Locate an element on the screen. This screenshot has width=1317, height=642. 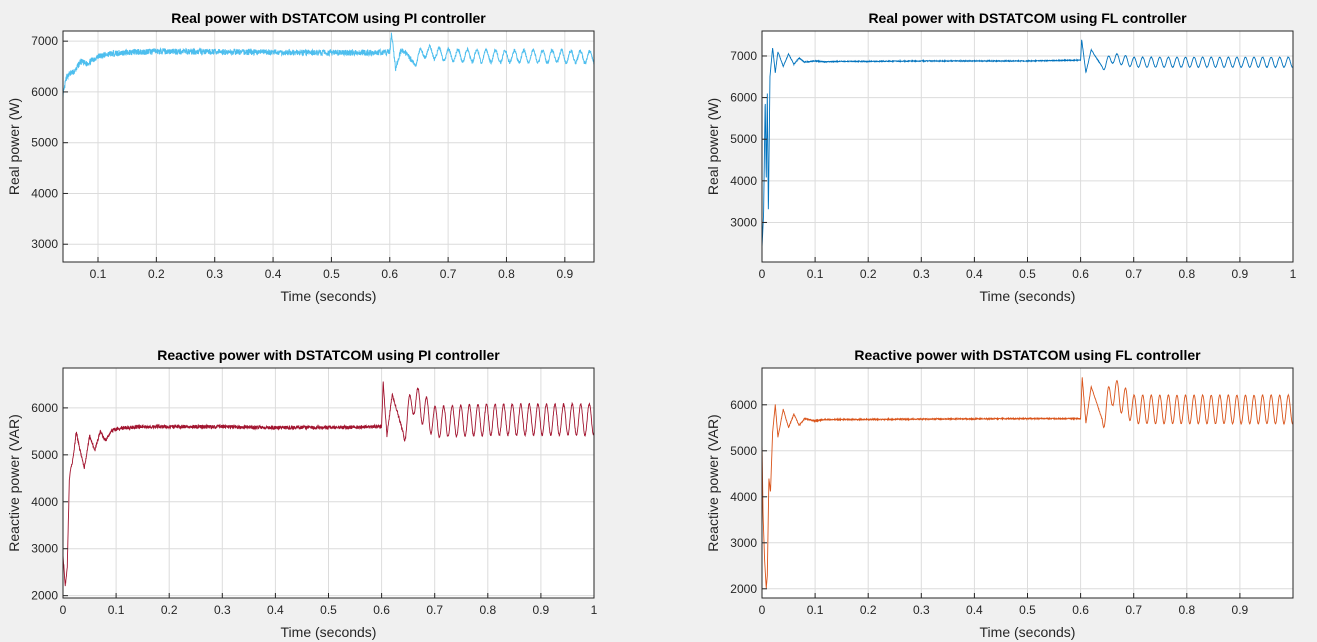
reactive-power-fl-ylabel: Reactive power (VAR) is located at coordinates (713, 482).